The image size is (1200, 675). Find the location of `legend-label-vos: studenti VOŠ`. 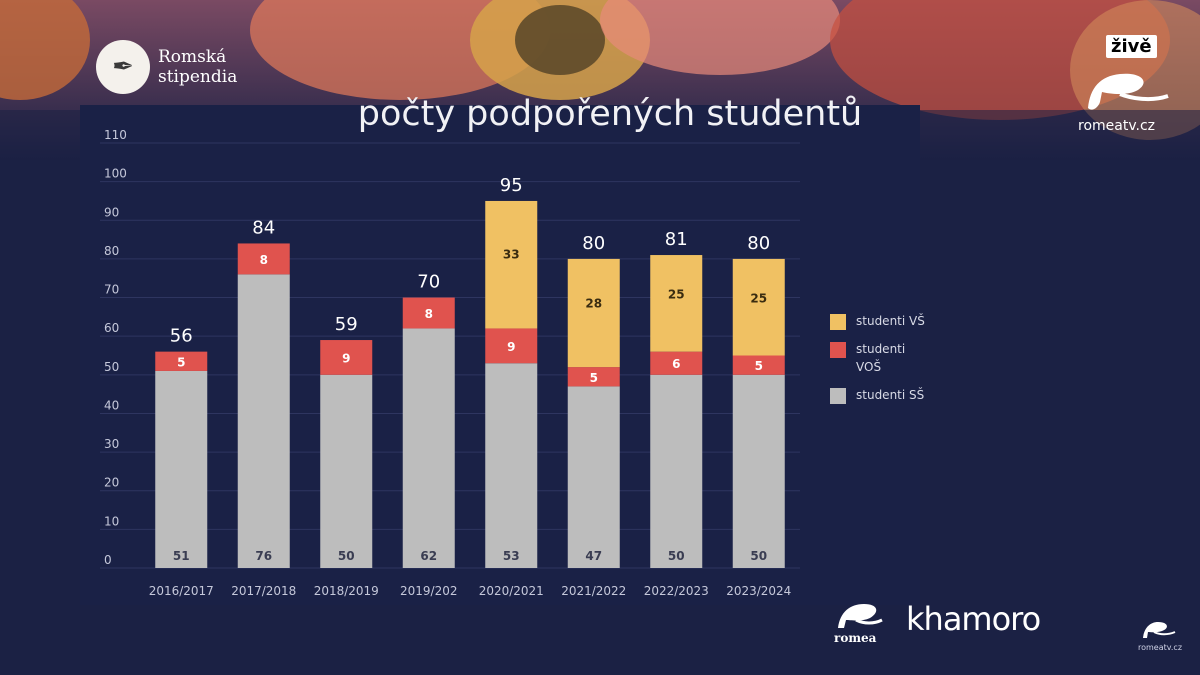

legend-label-vos: studenti VOŠ is located at coordinates (881, 358).